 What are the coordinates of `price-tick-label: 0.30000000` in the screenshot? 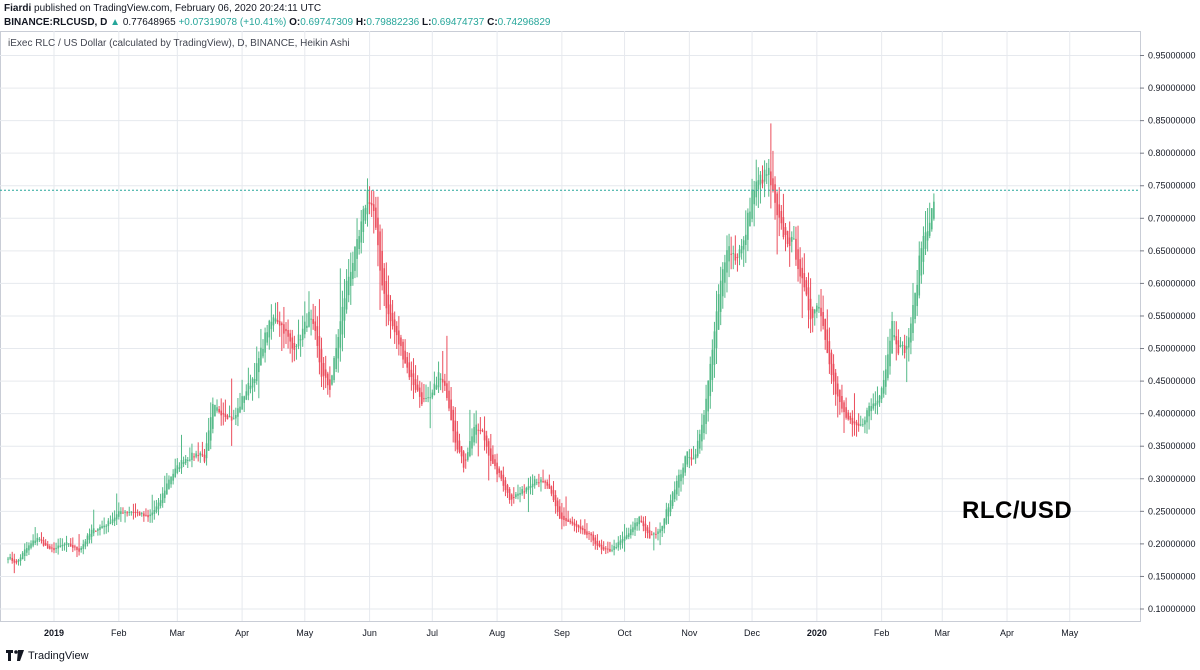 It's located at (1172, 479).